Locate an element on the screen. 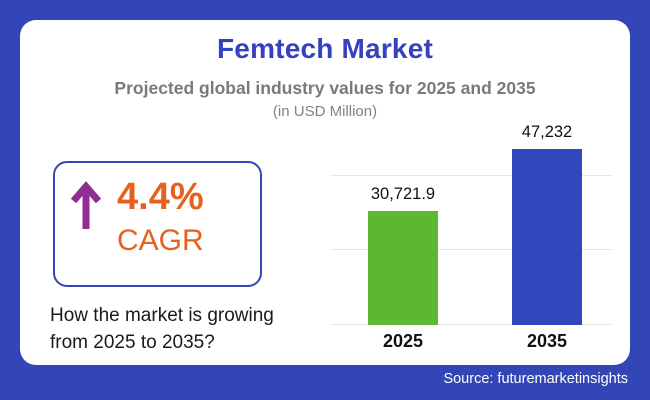  cagr-box: 4.4% CAGR is located at coordinates (157, 224).